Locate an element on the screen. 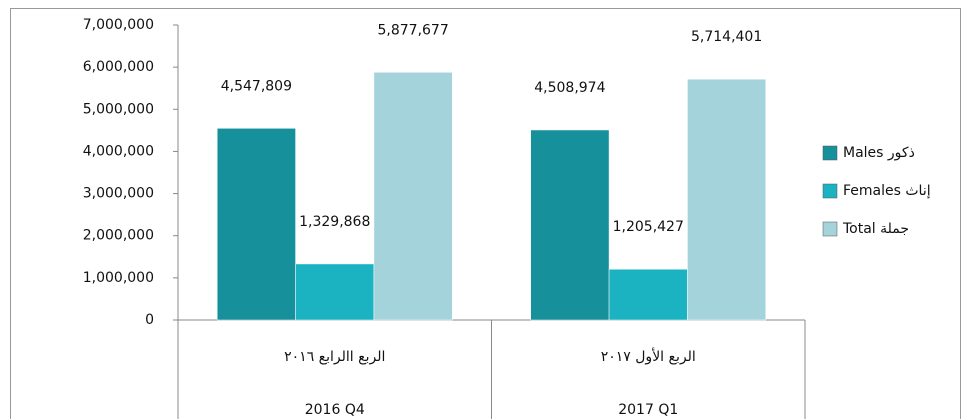 The width and height of the screenshot is (971, 419). value-label: 1,205,427 is located at coordinates (648, 227).